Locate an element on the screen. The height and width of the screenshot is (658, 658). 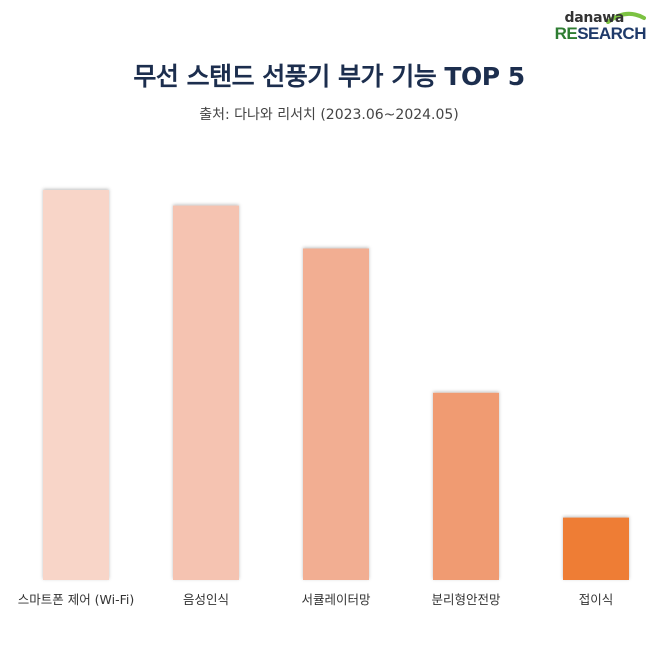
x-tick-label-2: 음성인식 is located at coordinates (206, 599).